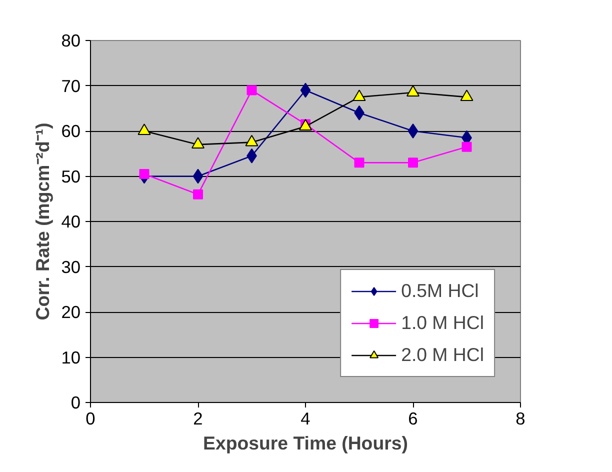 This screenshot has width=612, height=472. What do you see at coordinates (71, 222) in the screenshot?
I see `y-tick-label: 40` at bounding box center [71, 222].